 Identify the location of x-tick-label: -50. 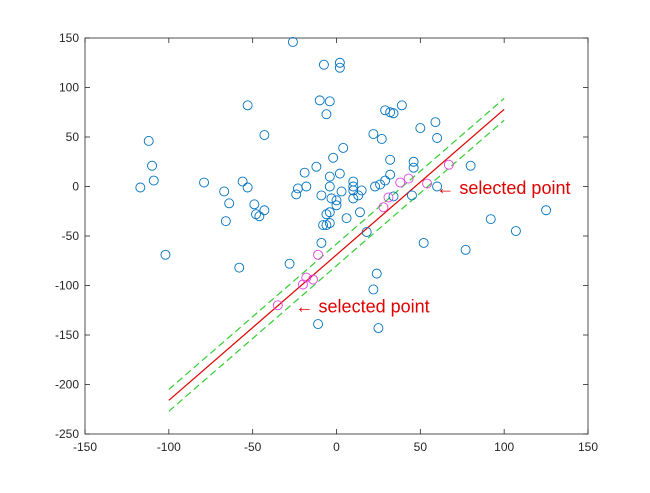
(253, 447).